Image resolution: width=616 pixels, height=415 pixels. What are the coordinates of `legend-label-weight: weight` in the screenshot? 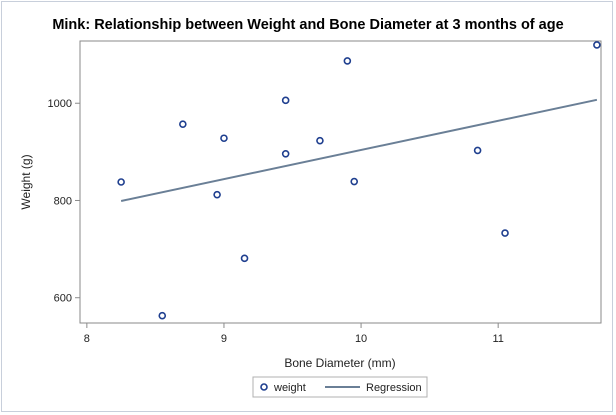 It's located at (289, 388).